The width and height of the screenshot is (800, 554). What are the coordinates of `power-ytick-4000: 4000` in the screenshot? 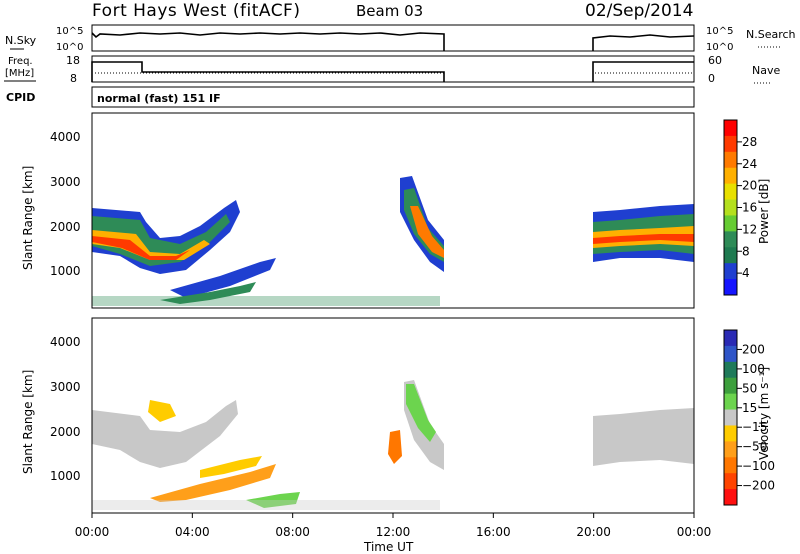 It's located at (65, 137).